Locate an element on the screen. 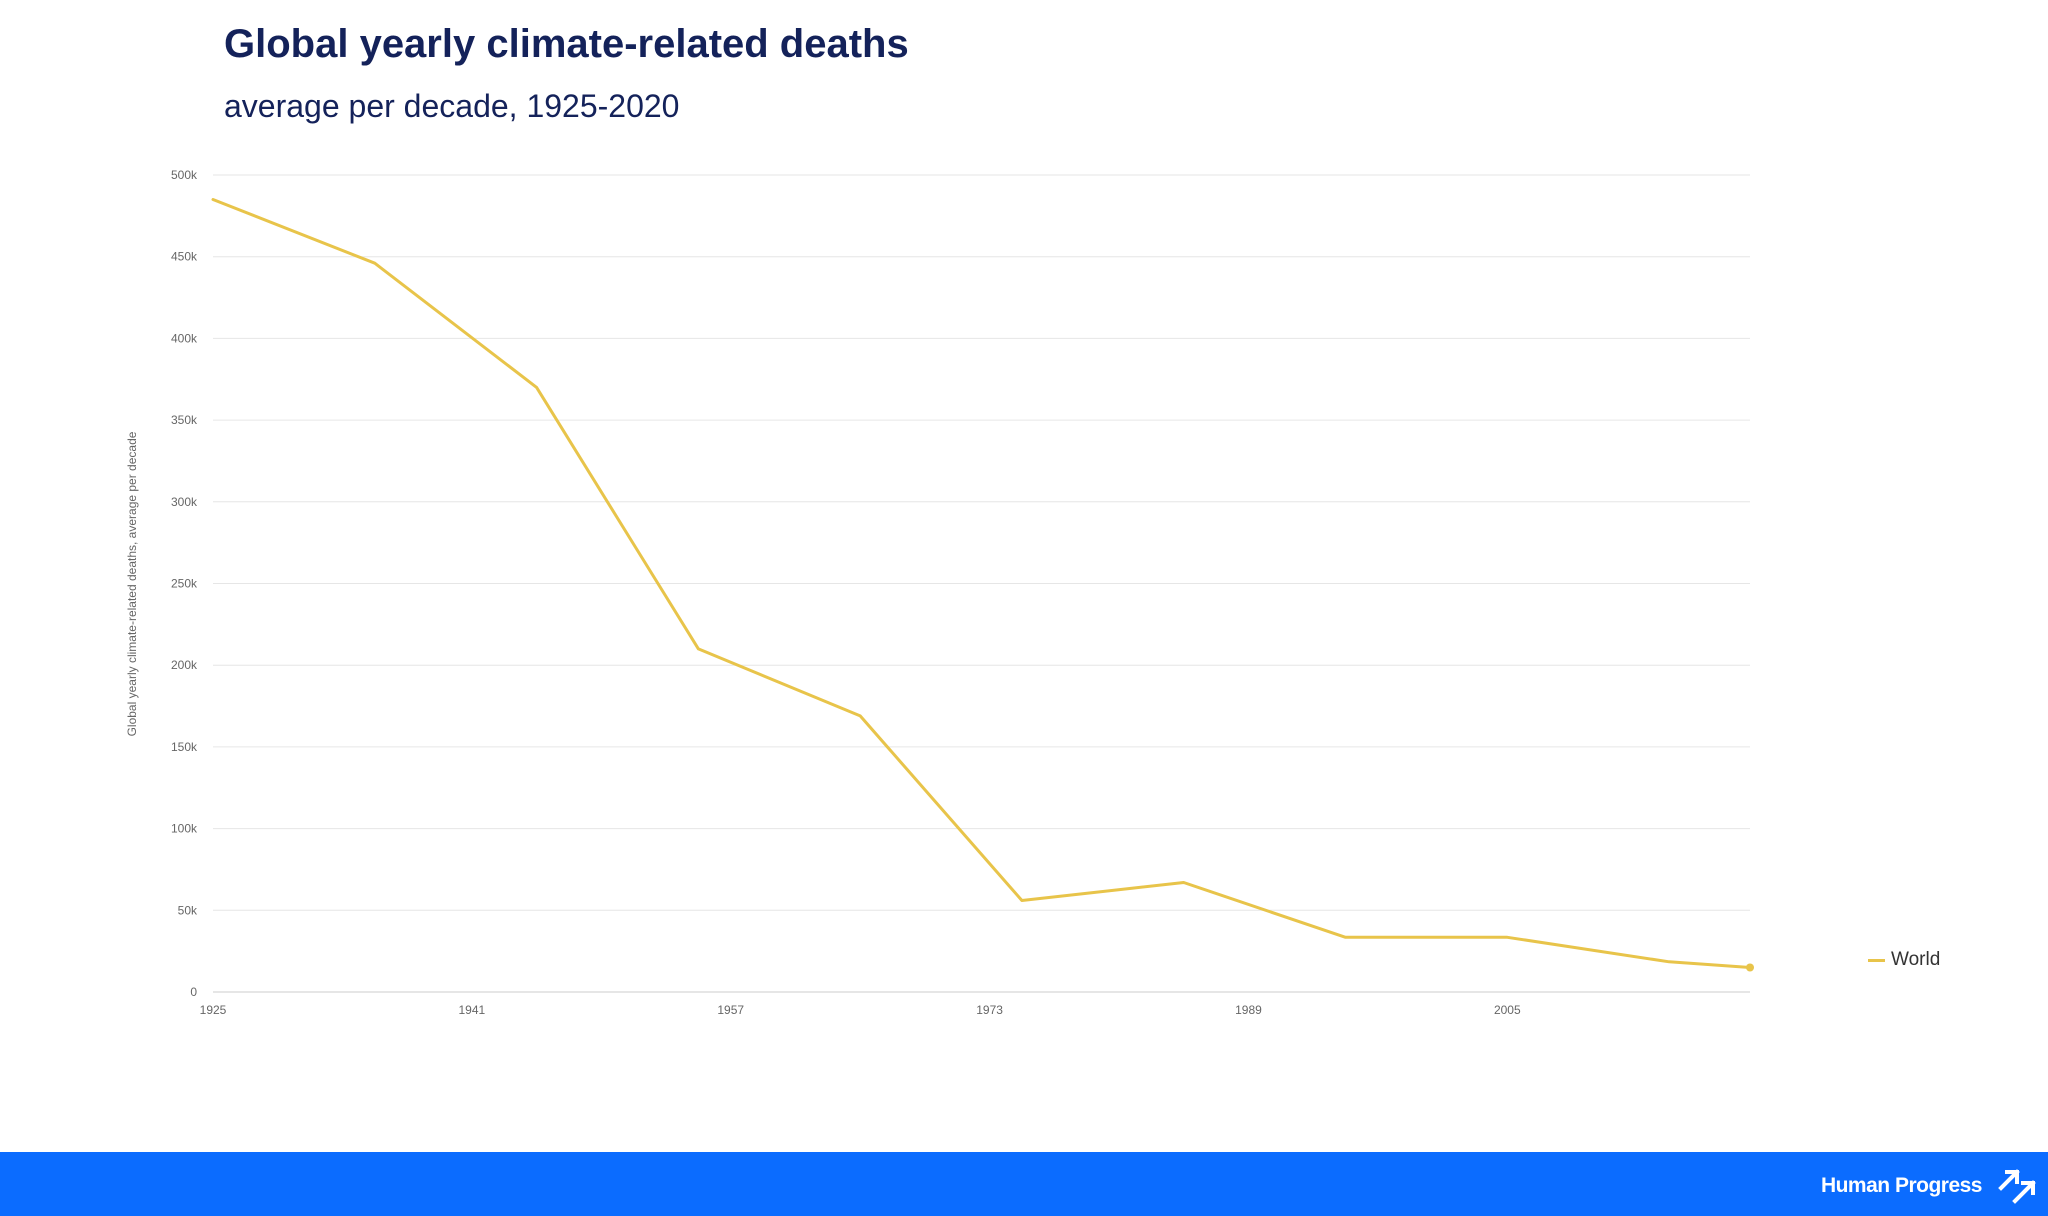  y-tick-label: 500k is located at coordinates (184, 175).